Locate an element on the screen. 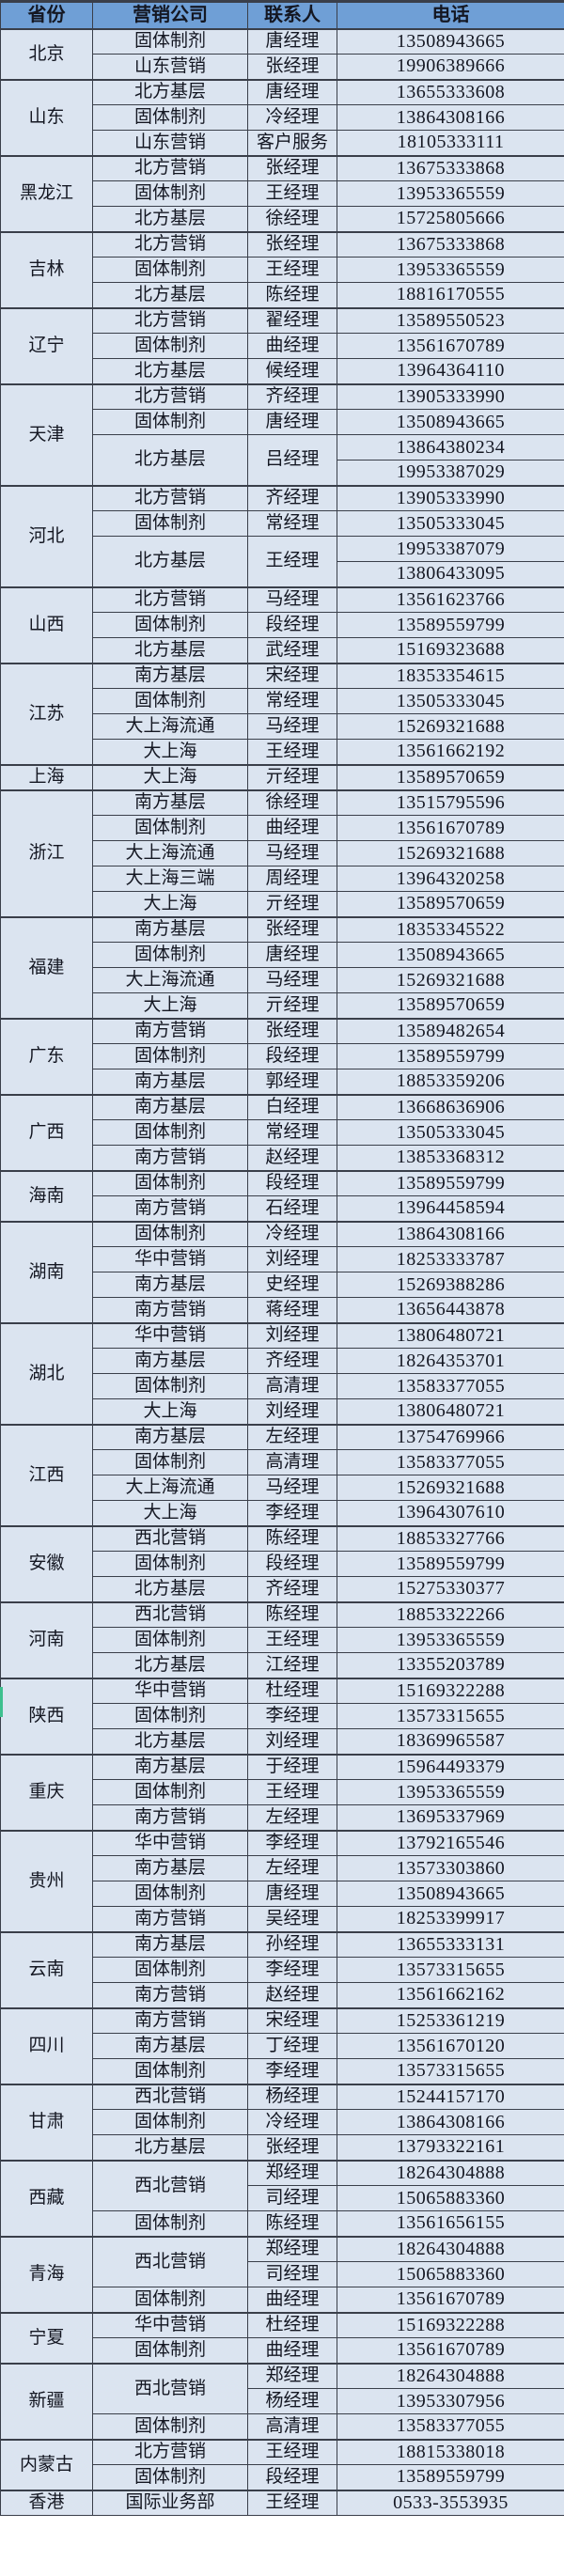  phone-cell: 15725805666 is located at coordinates (450, 219).